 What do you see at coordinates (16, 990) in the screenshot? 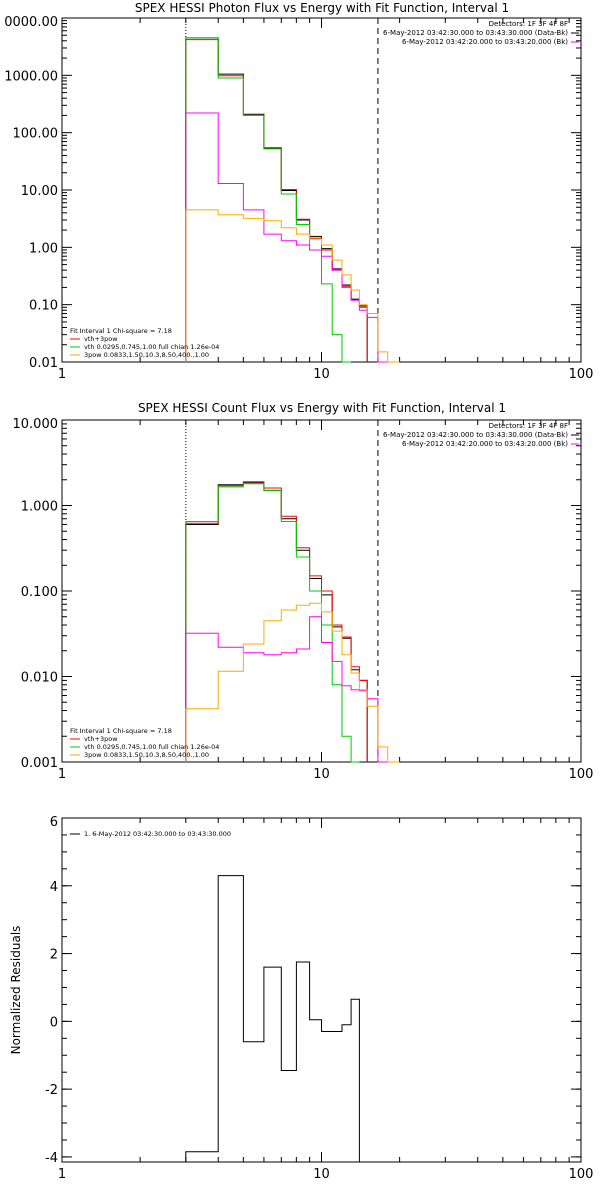
I see `y-axis-label: Normalized Residuals` at bounding box center [16, 990].